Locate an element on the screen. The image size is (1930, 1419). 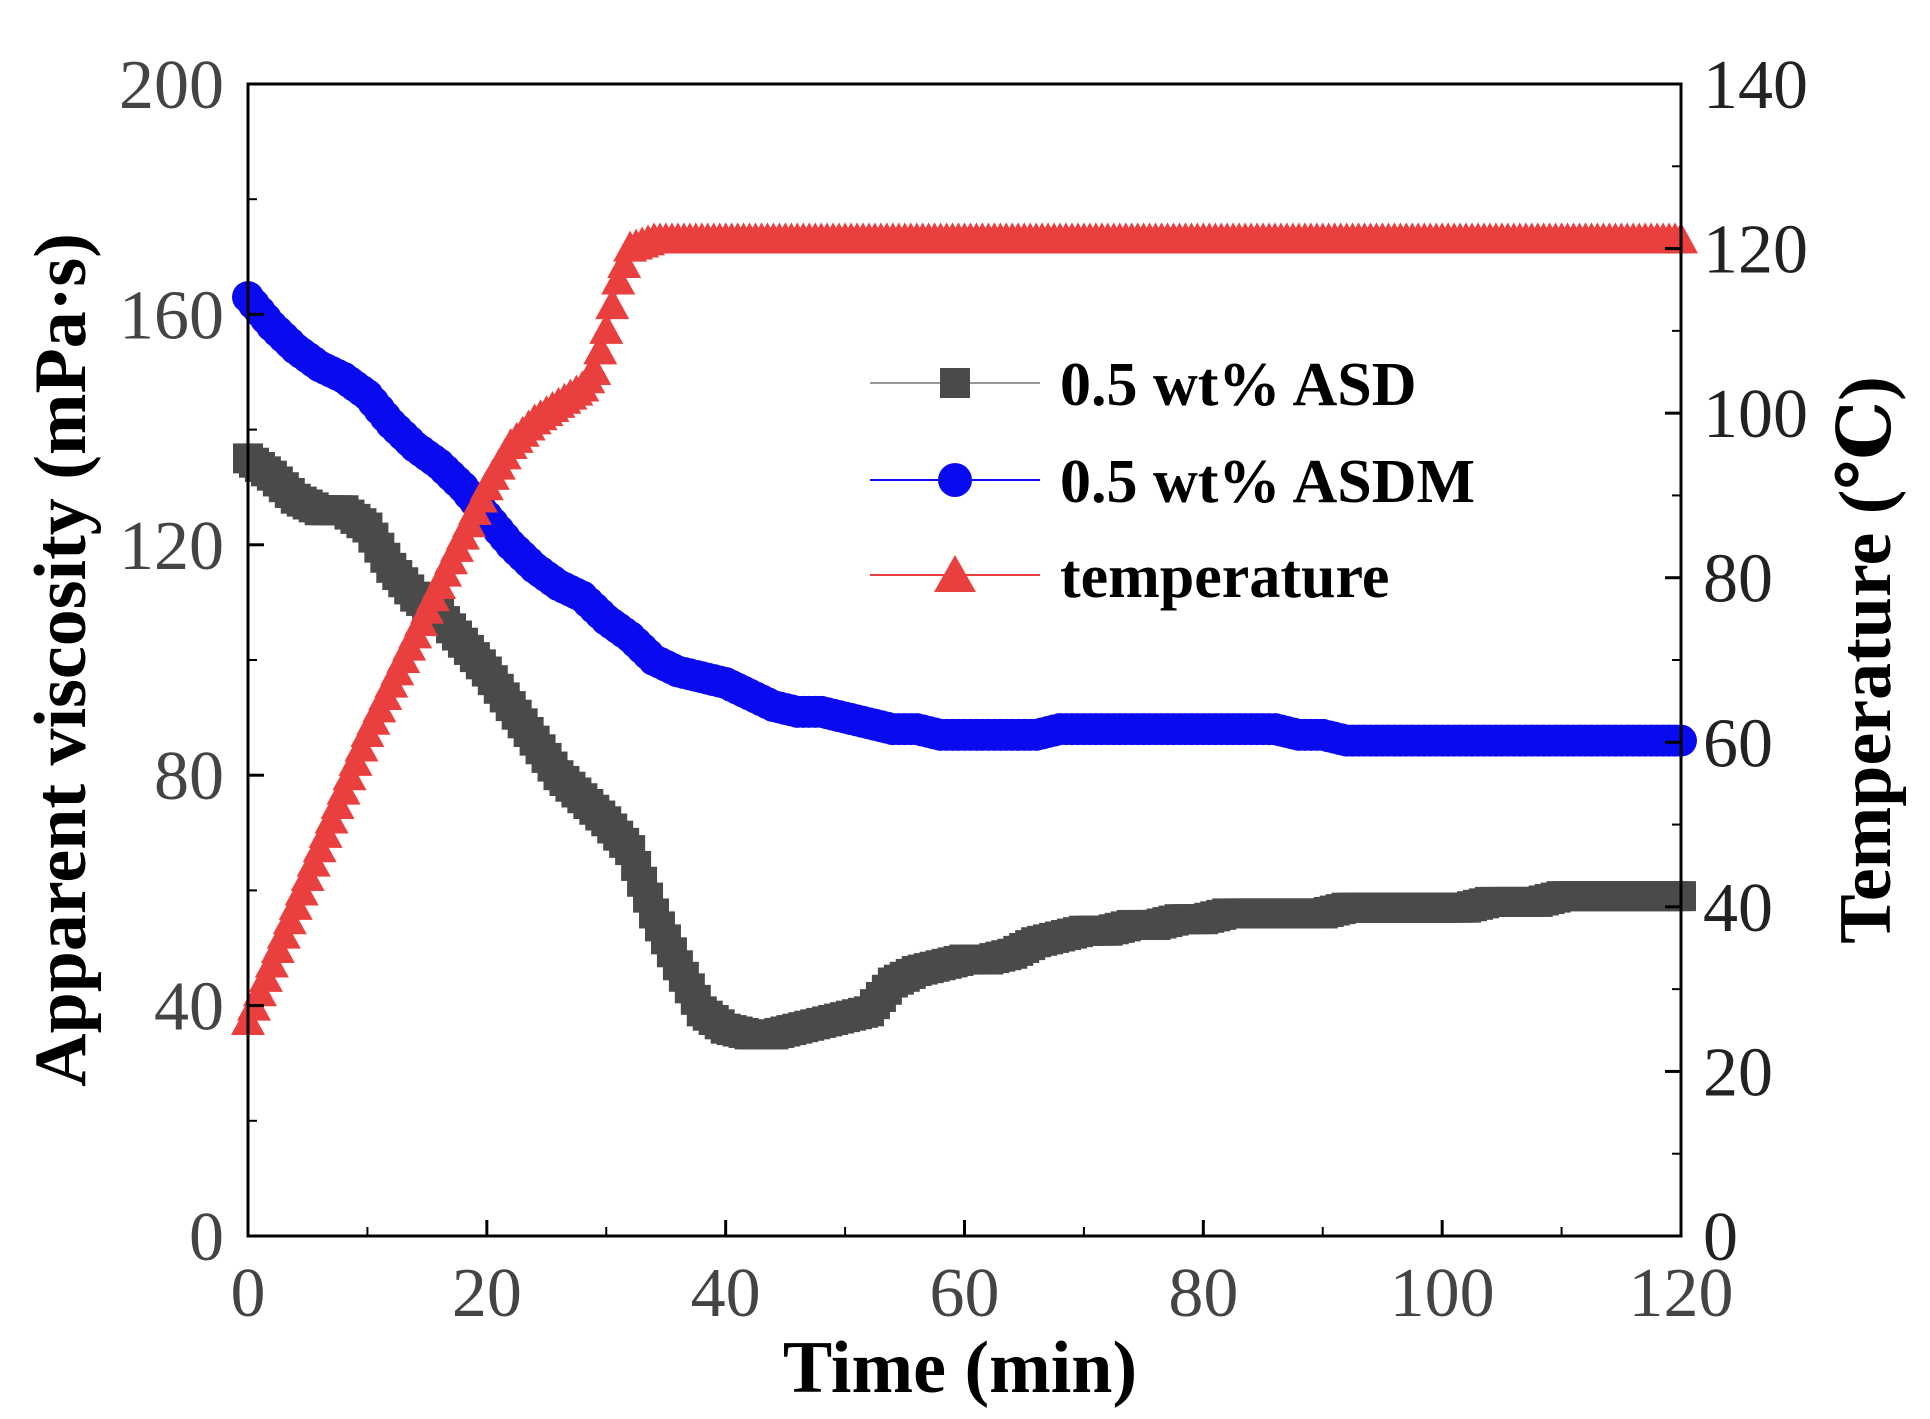
y-tick-label: 80 is located at coordinates (189, 776).